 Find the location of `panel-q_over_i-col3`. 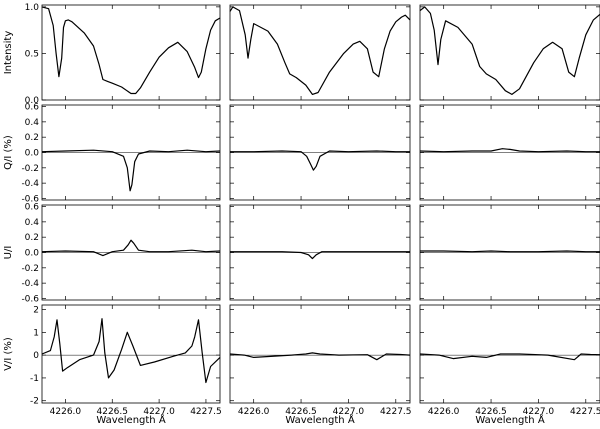

panel-q_over_i-col3 is located at coordinates (509, 152).